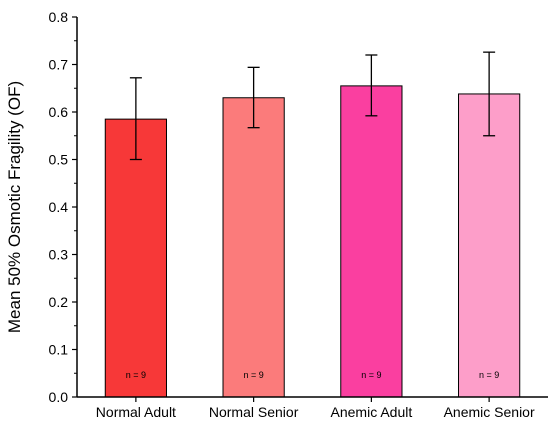 The width and height of the screenshot is (550, 440). Describe the element at coordinates (14, 207) in the screenshot. I see `y-axis-label: Mean 50% Osmotic Fragility (OF)` at that location.